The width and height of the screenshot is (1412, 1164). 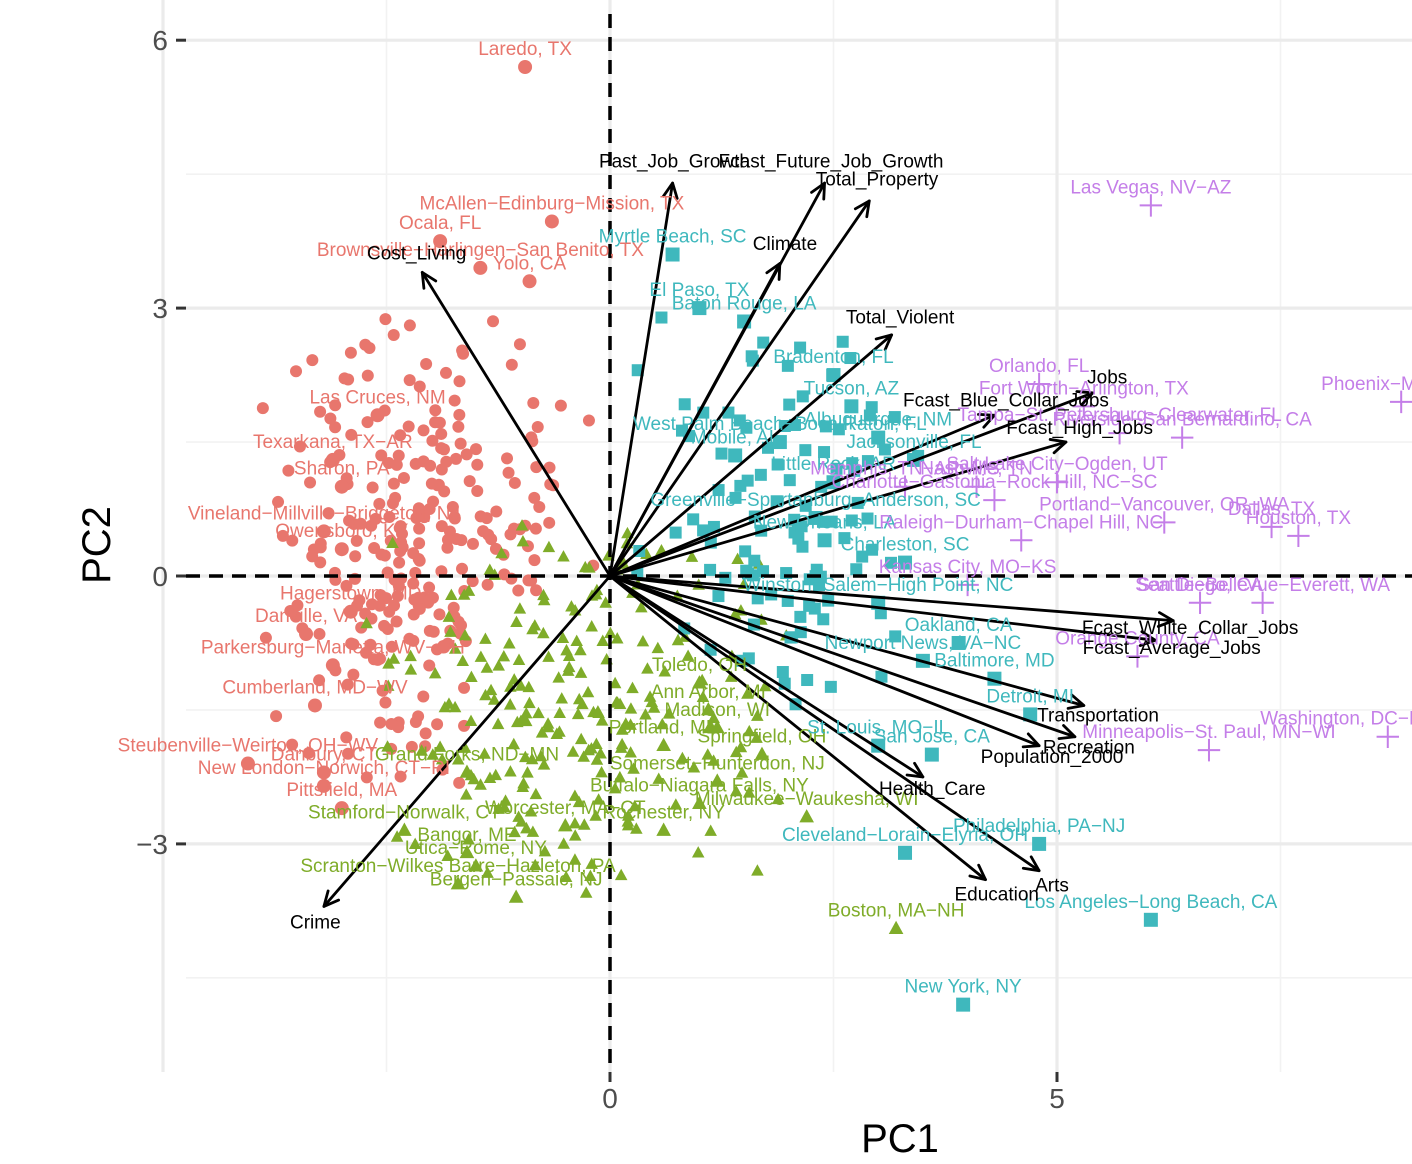 I want to click on point-label: Sharon, PA, so click(x=342, y=469).